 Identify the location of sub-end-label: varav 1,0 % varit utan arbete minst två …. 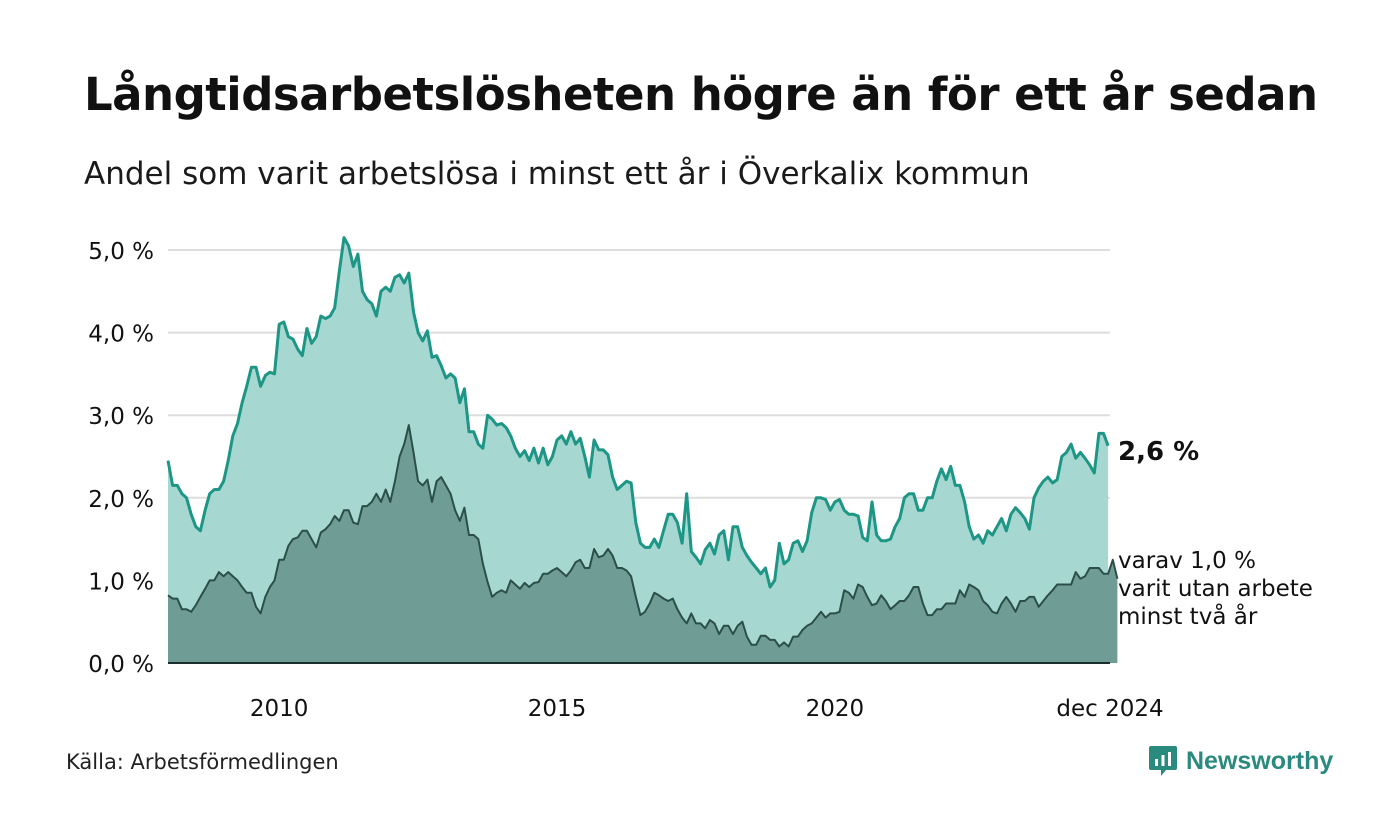
(1219, 589).